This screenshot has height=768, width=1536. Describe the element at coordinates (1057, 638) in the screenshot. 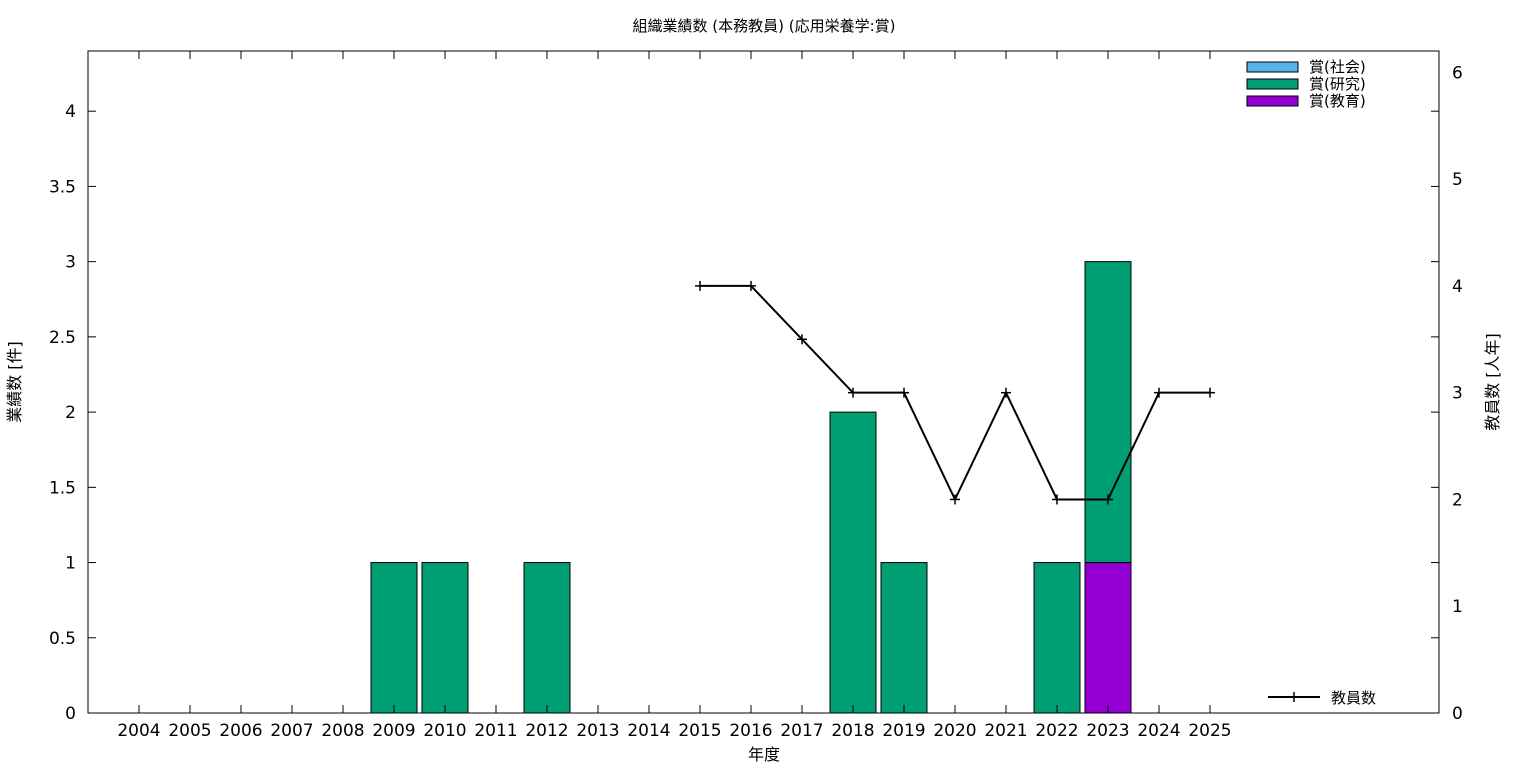

I see `bar-1-2022` at that location.